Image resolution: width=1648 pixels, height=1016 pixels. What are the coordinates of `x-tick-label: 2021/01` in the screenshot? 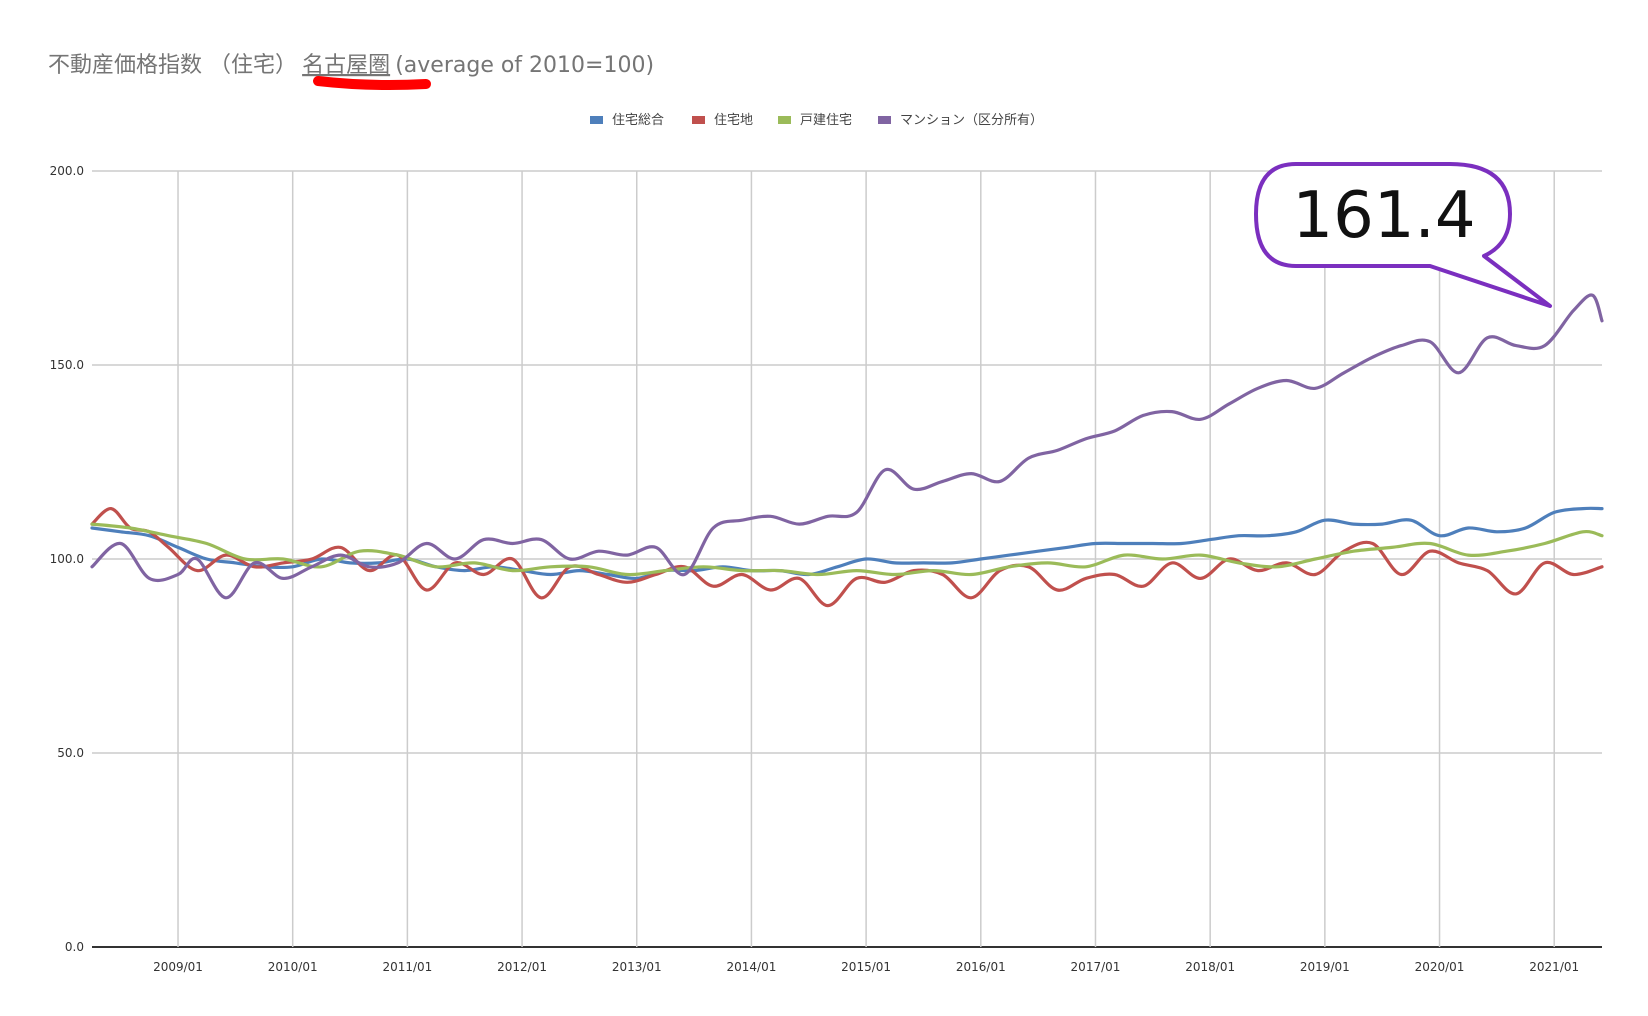 It's located at (1554, 967).